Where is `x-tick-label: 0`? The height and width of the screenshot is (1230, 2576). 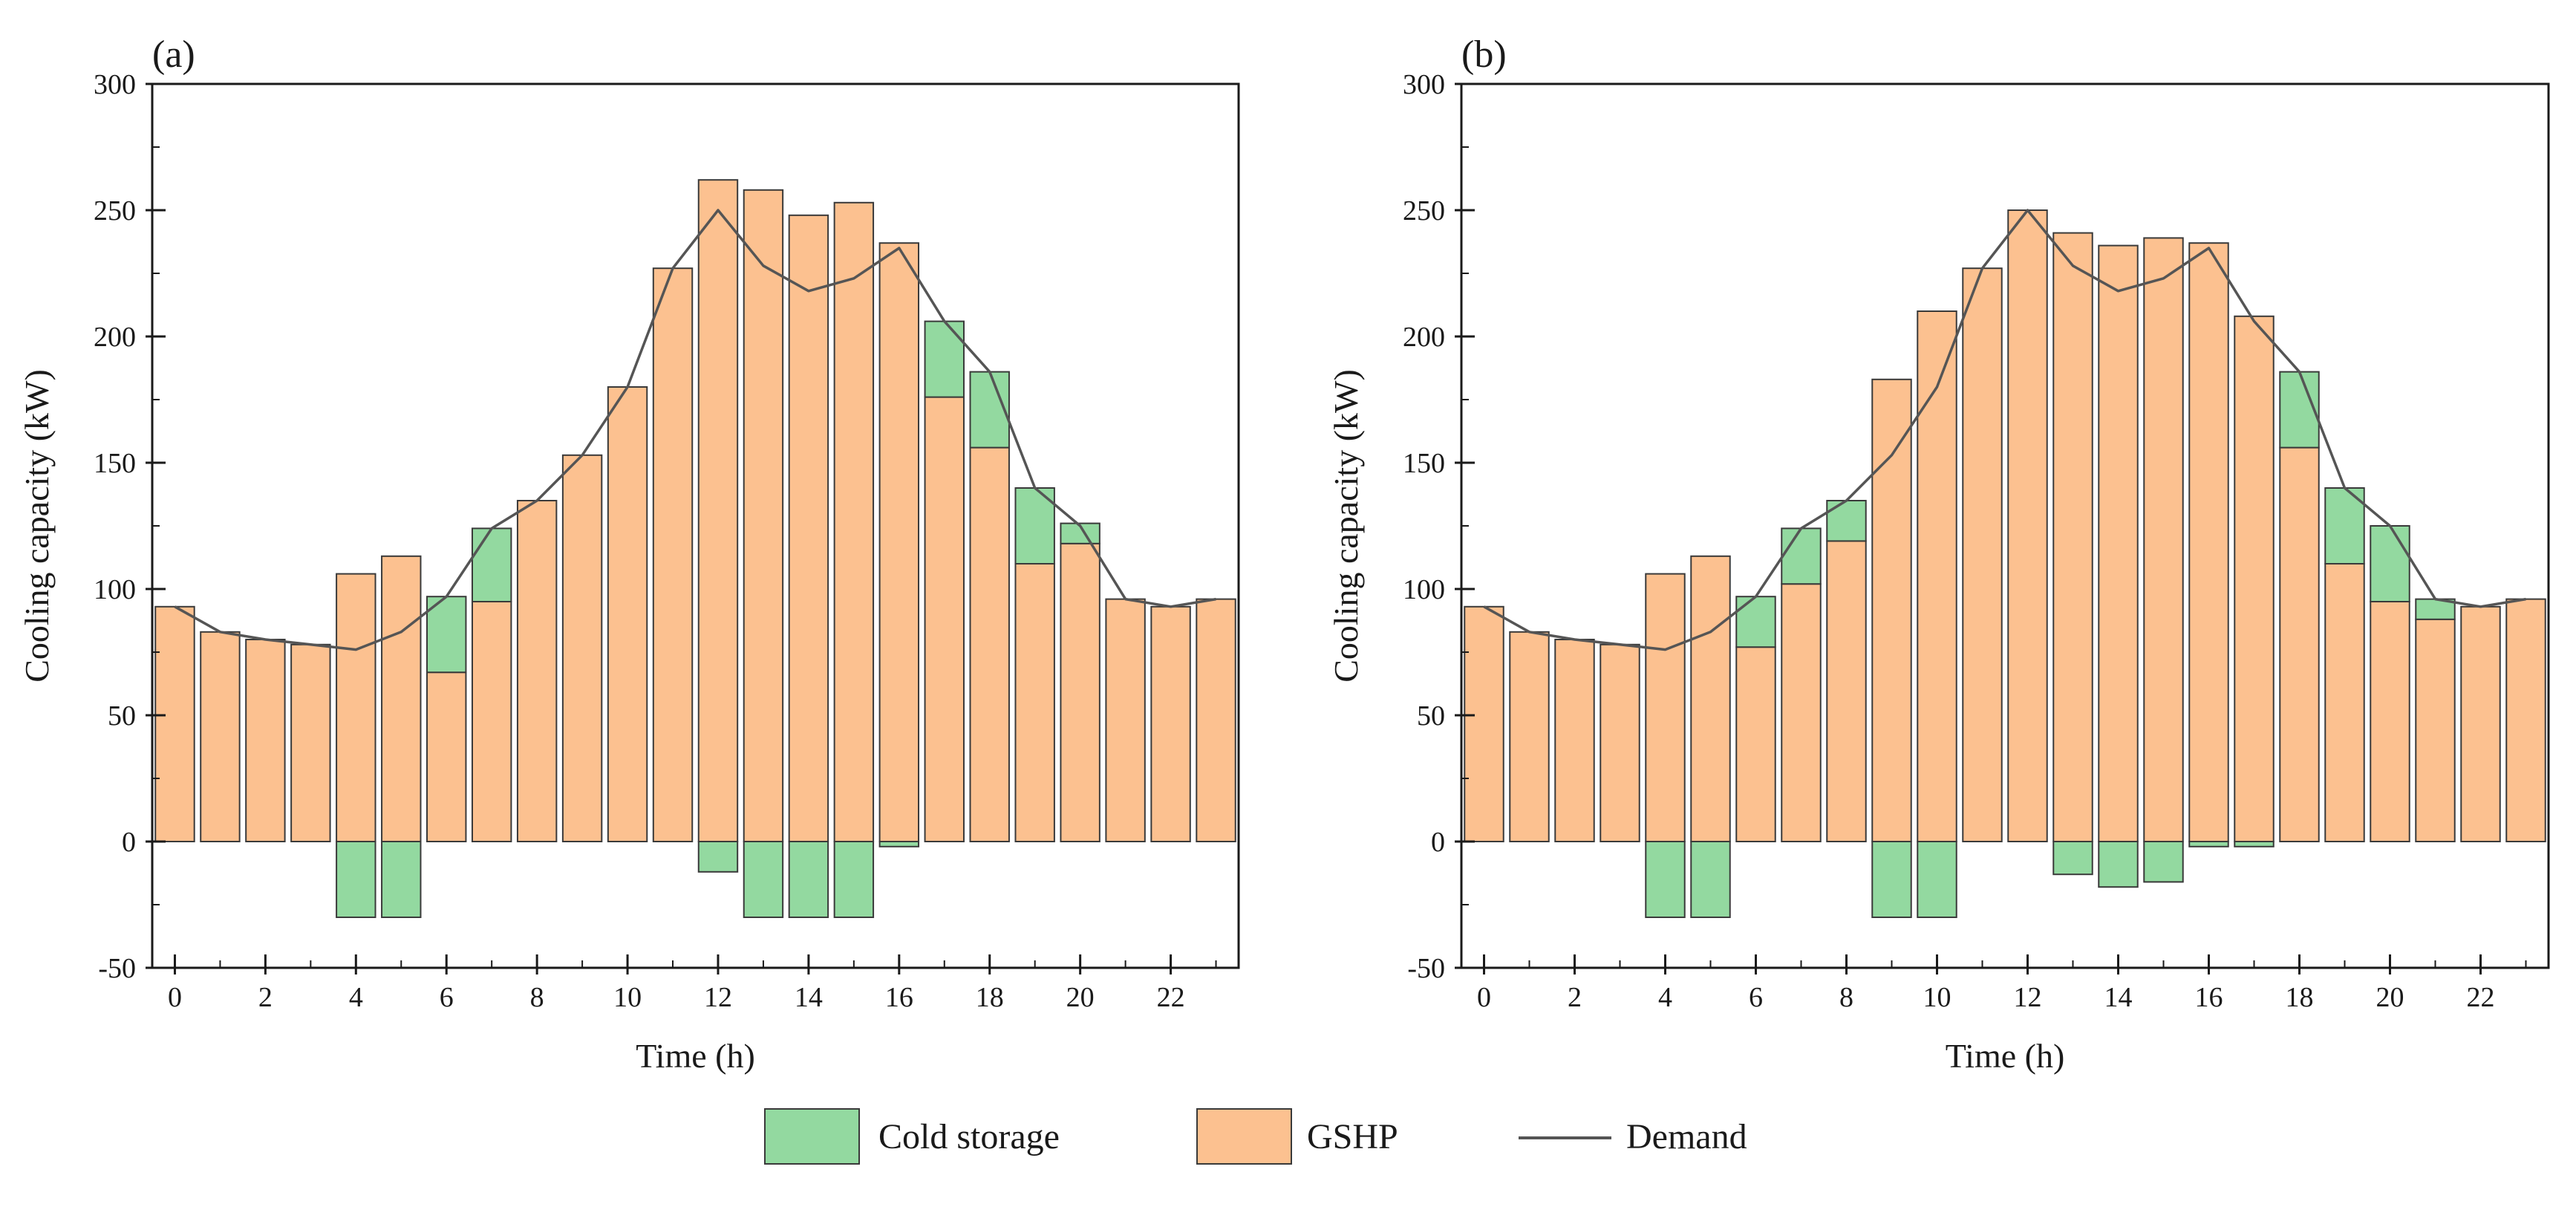 x-tick-label: 0 is located at coordinates (1484, 997).